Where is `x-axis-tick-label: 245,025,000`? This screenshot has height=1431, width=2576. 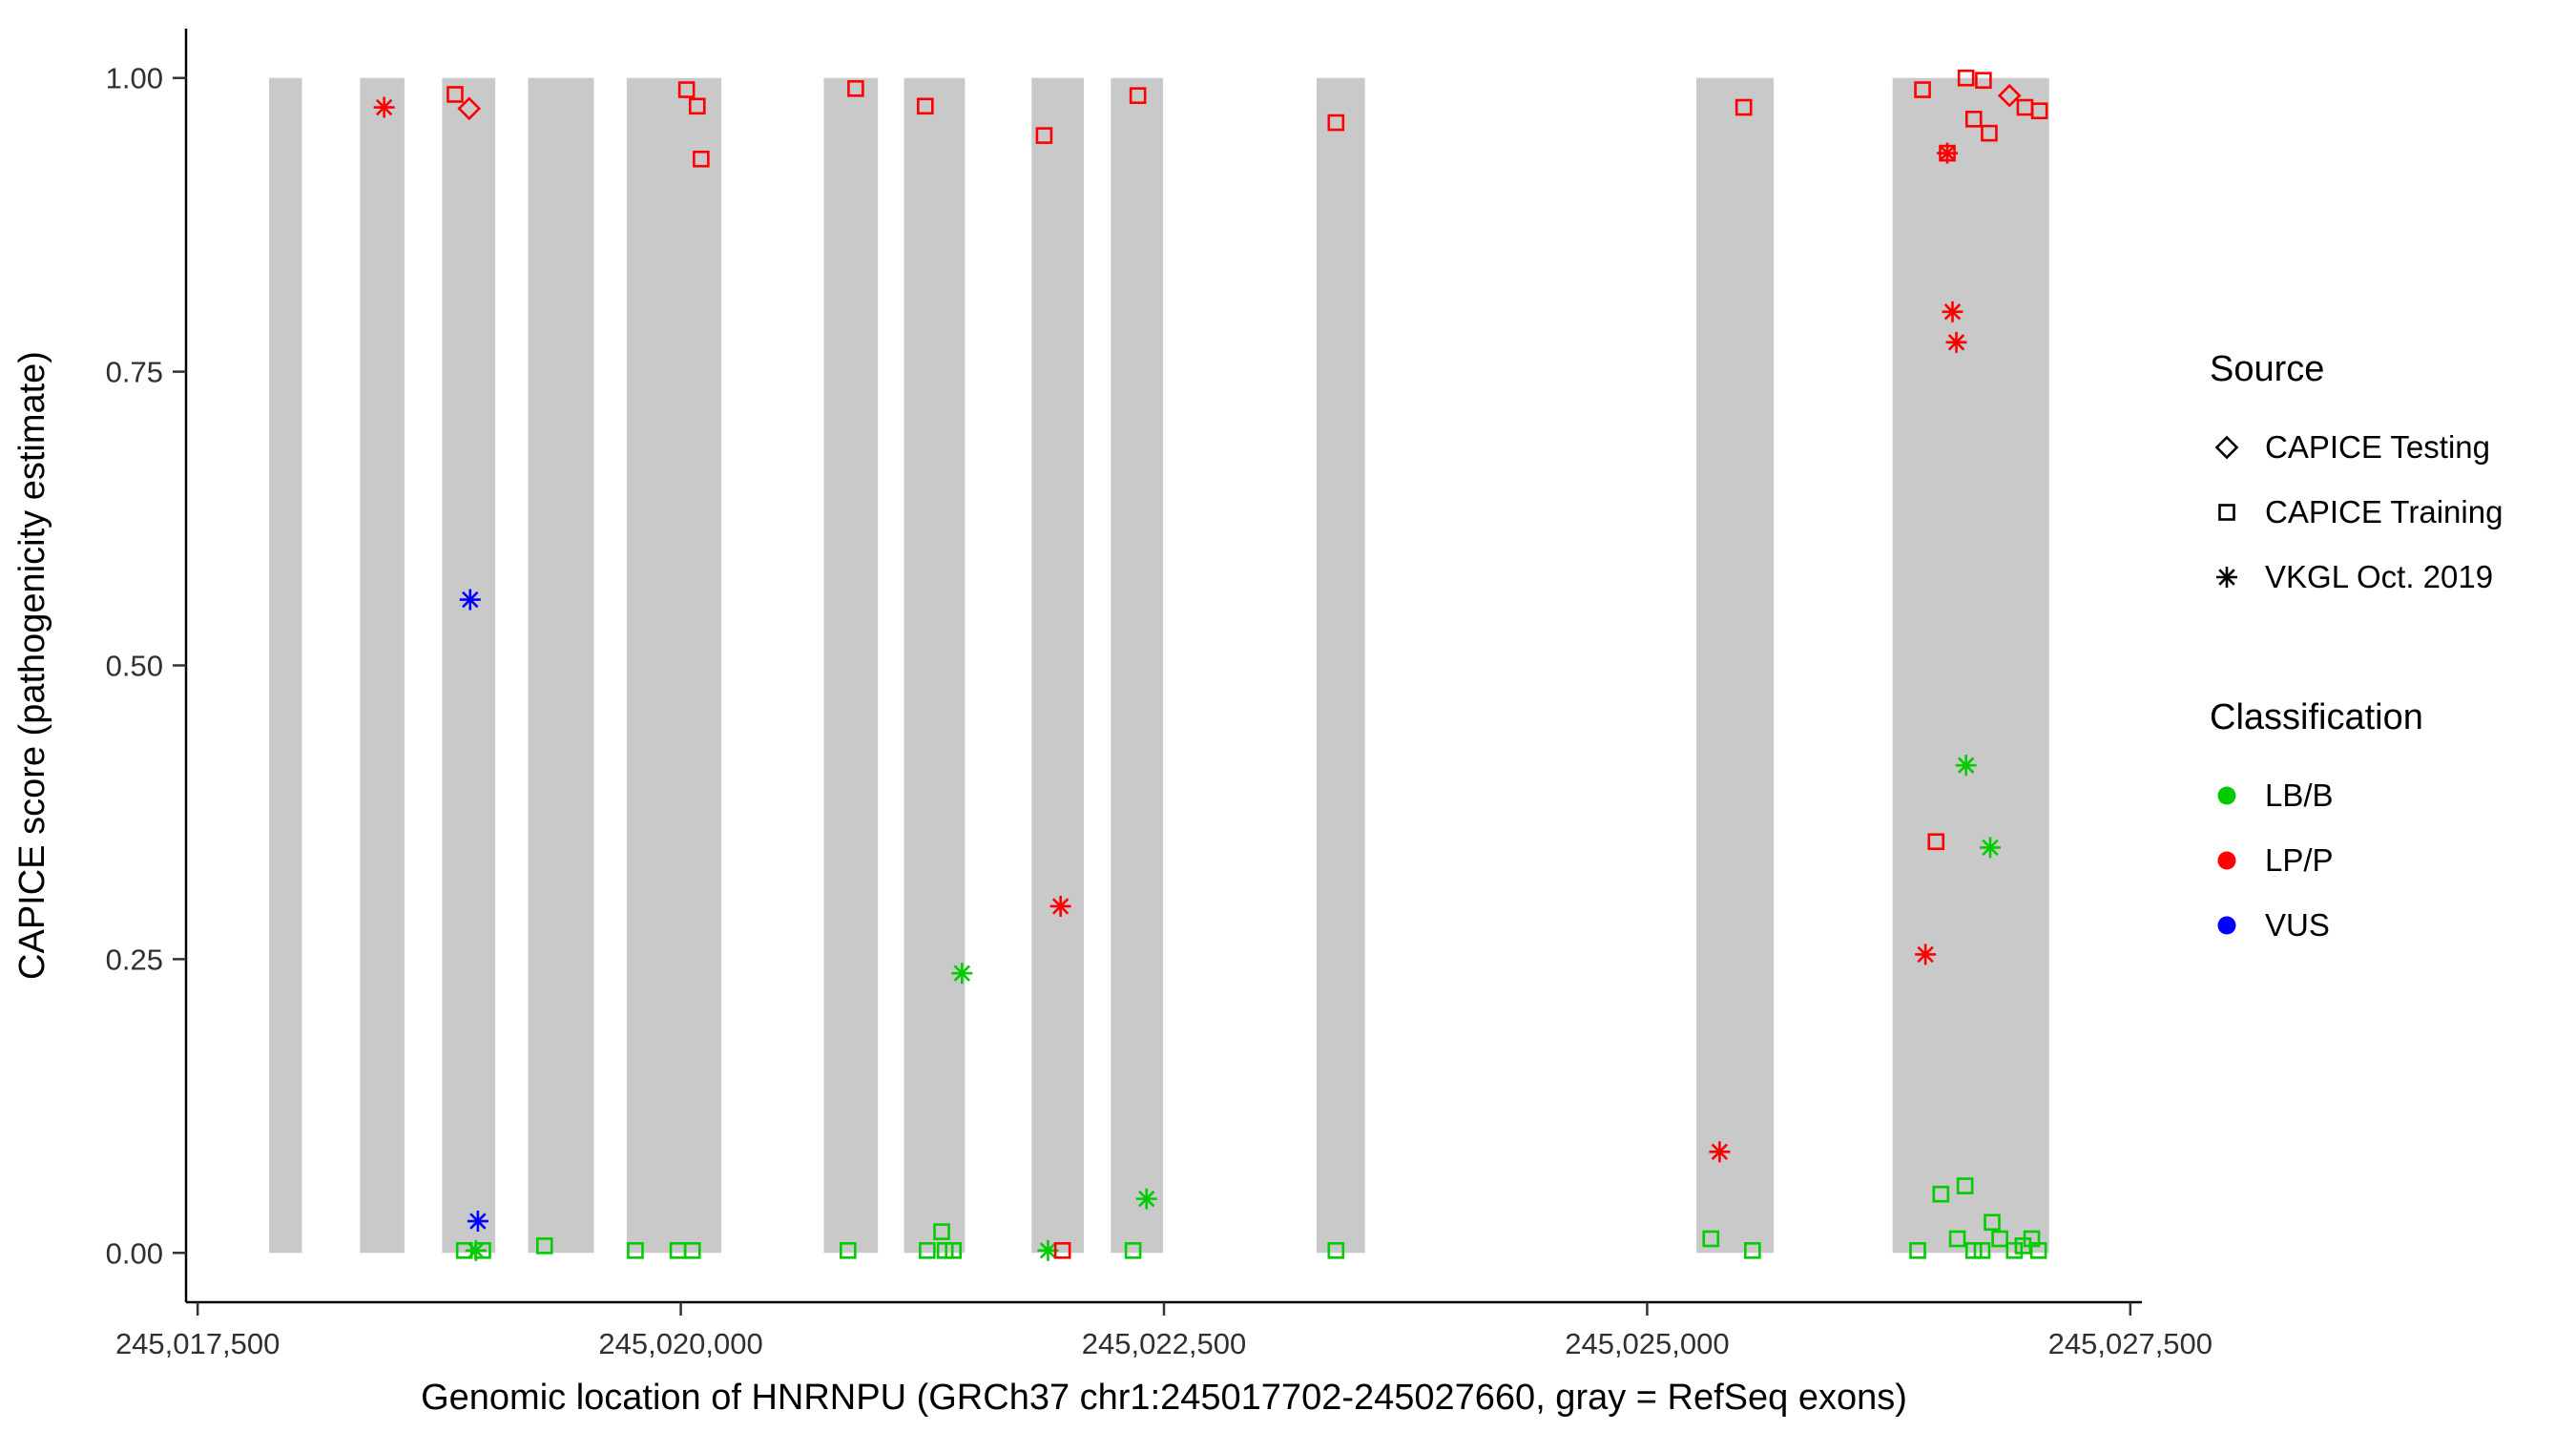 x-axis-tick-label: 245,025,000 is located at coordinates (1647, 1343).